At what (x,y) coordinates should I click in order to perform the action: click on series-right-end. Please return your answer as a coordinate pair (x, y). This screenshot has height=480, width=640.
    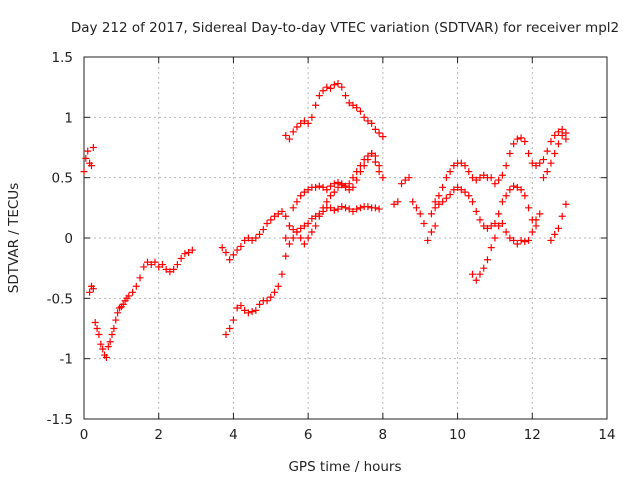
    Looking at the image, I should click on (558, 222).